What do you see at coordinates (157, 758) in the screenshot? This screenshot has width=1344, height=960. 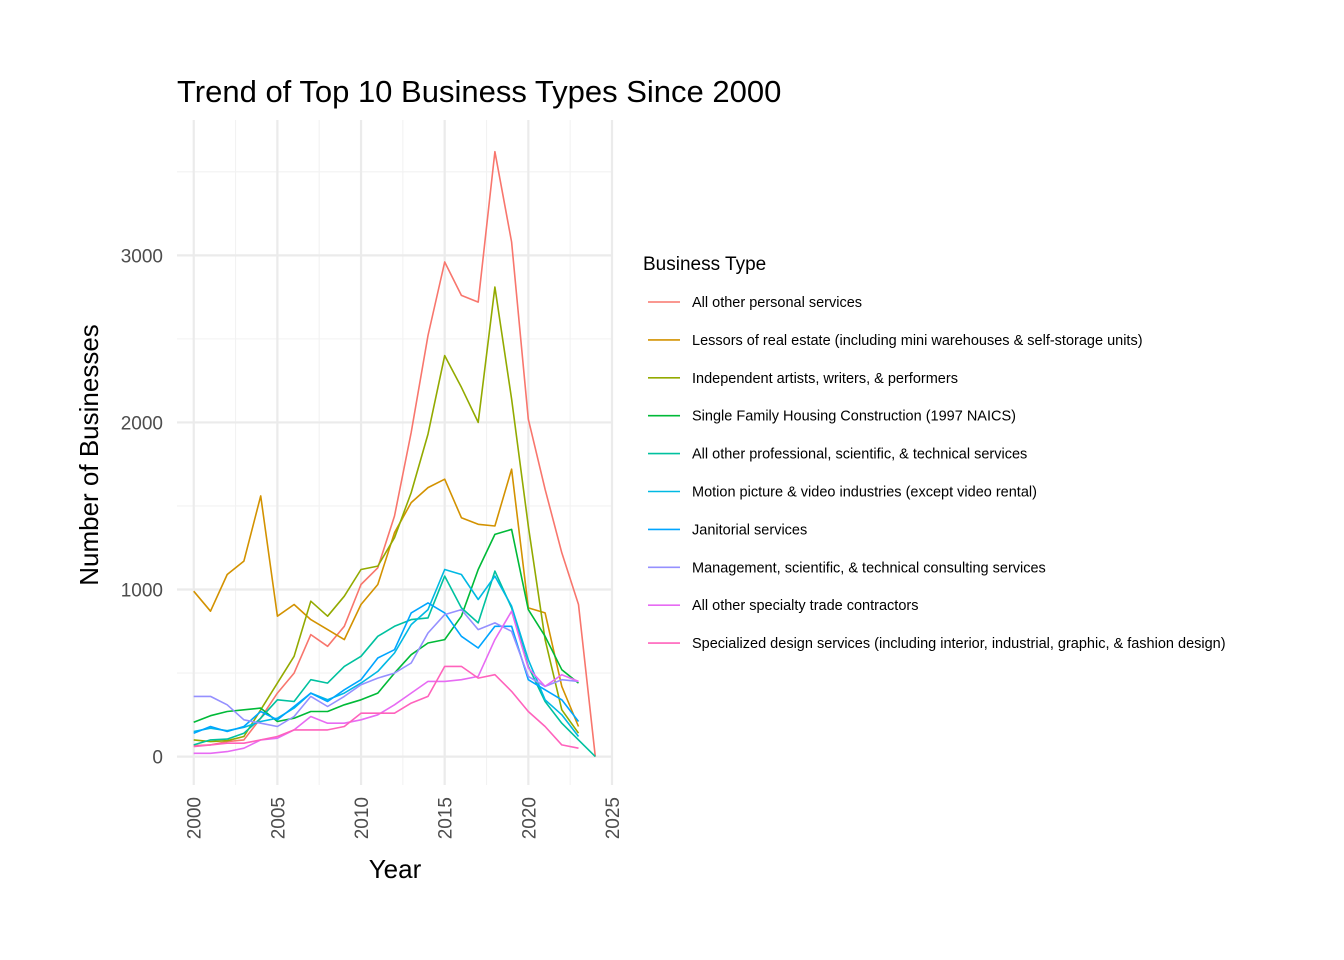 I see `y-tick-label: 0` at bounding box center [157, 758].